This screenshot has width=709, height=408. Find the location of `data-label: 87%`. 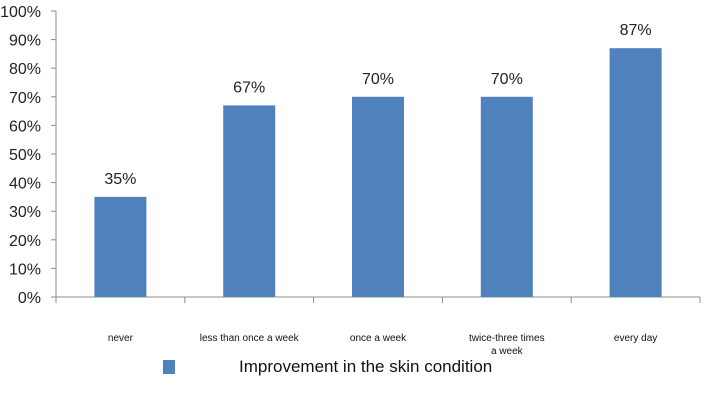

data-label: 87% is located at coordinates (636, 30).